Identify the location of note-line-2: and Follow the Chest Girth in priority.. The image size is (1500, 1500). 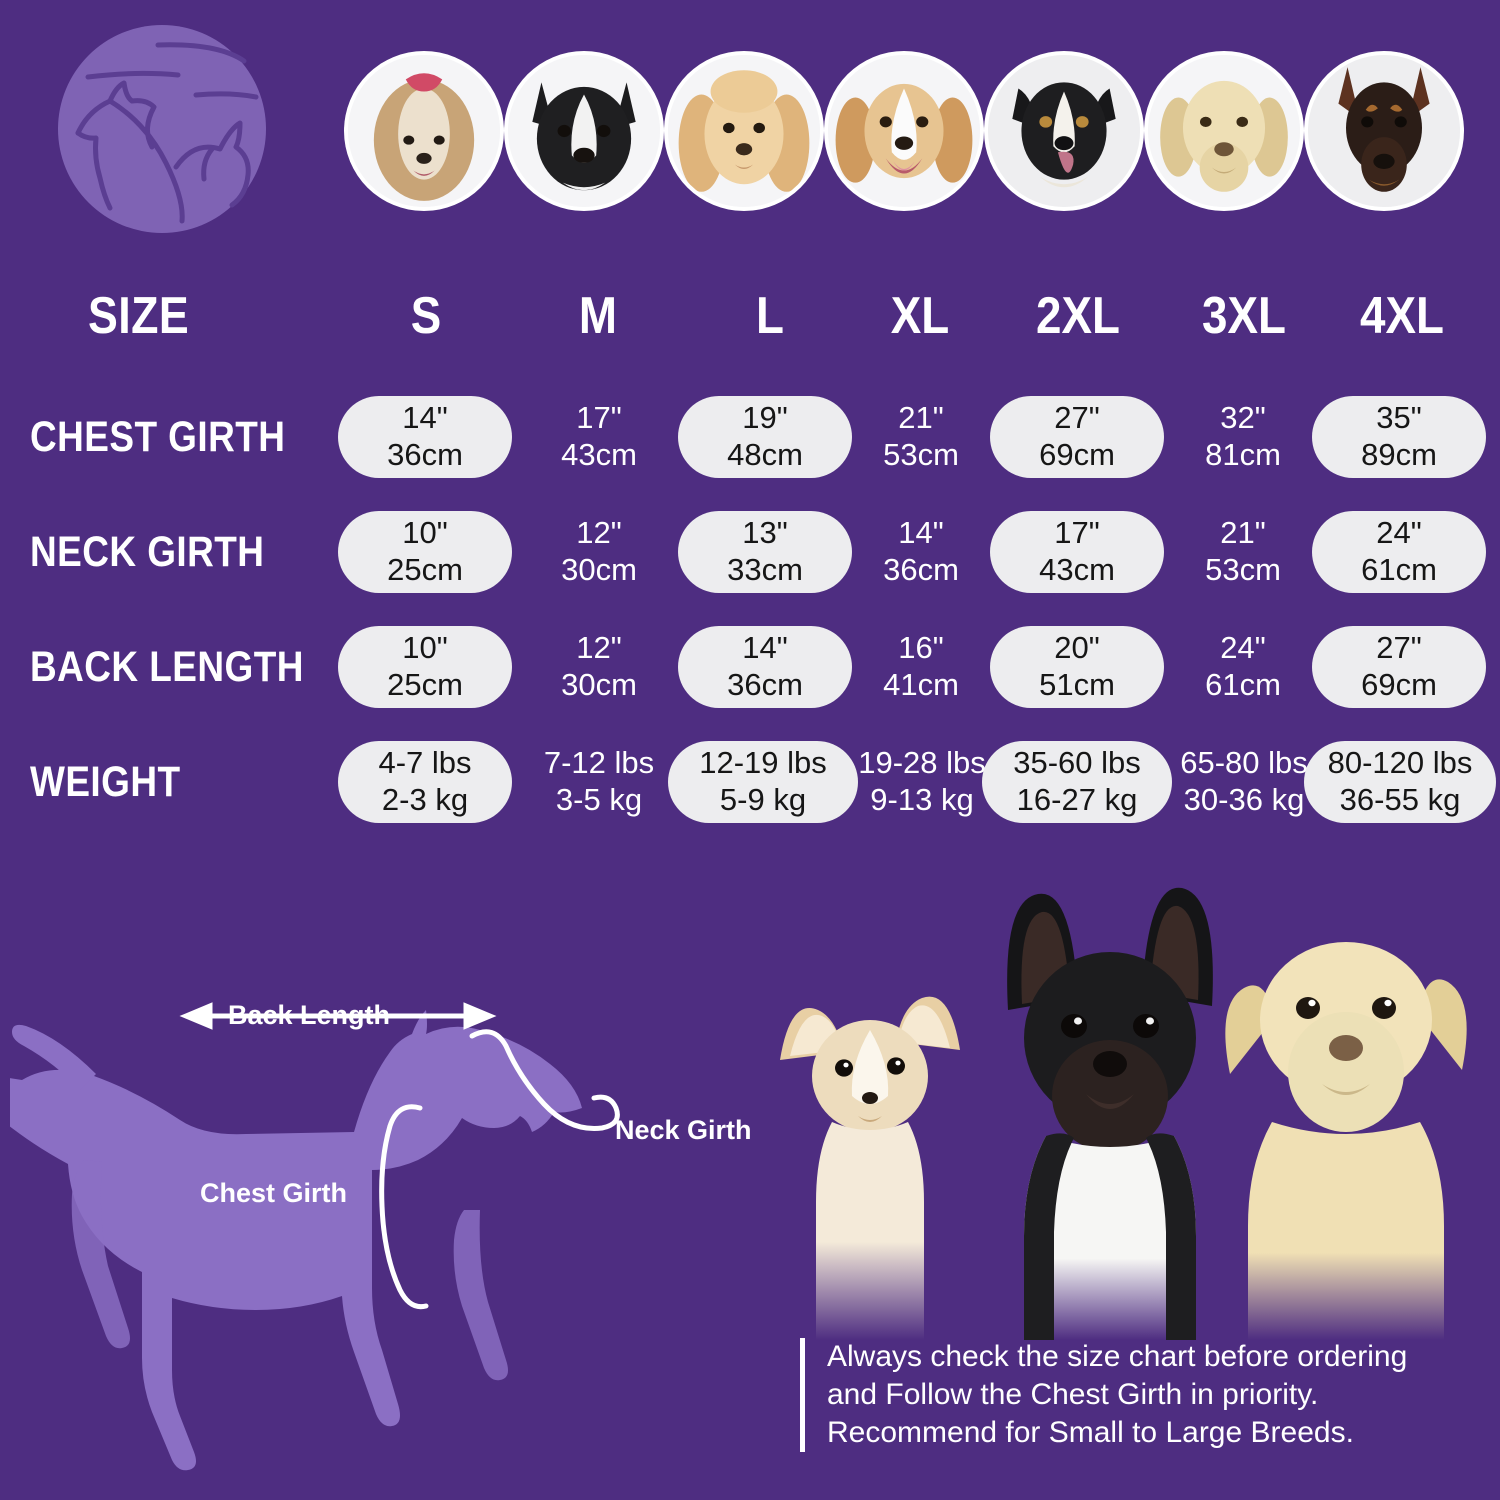
(1073, 1395).